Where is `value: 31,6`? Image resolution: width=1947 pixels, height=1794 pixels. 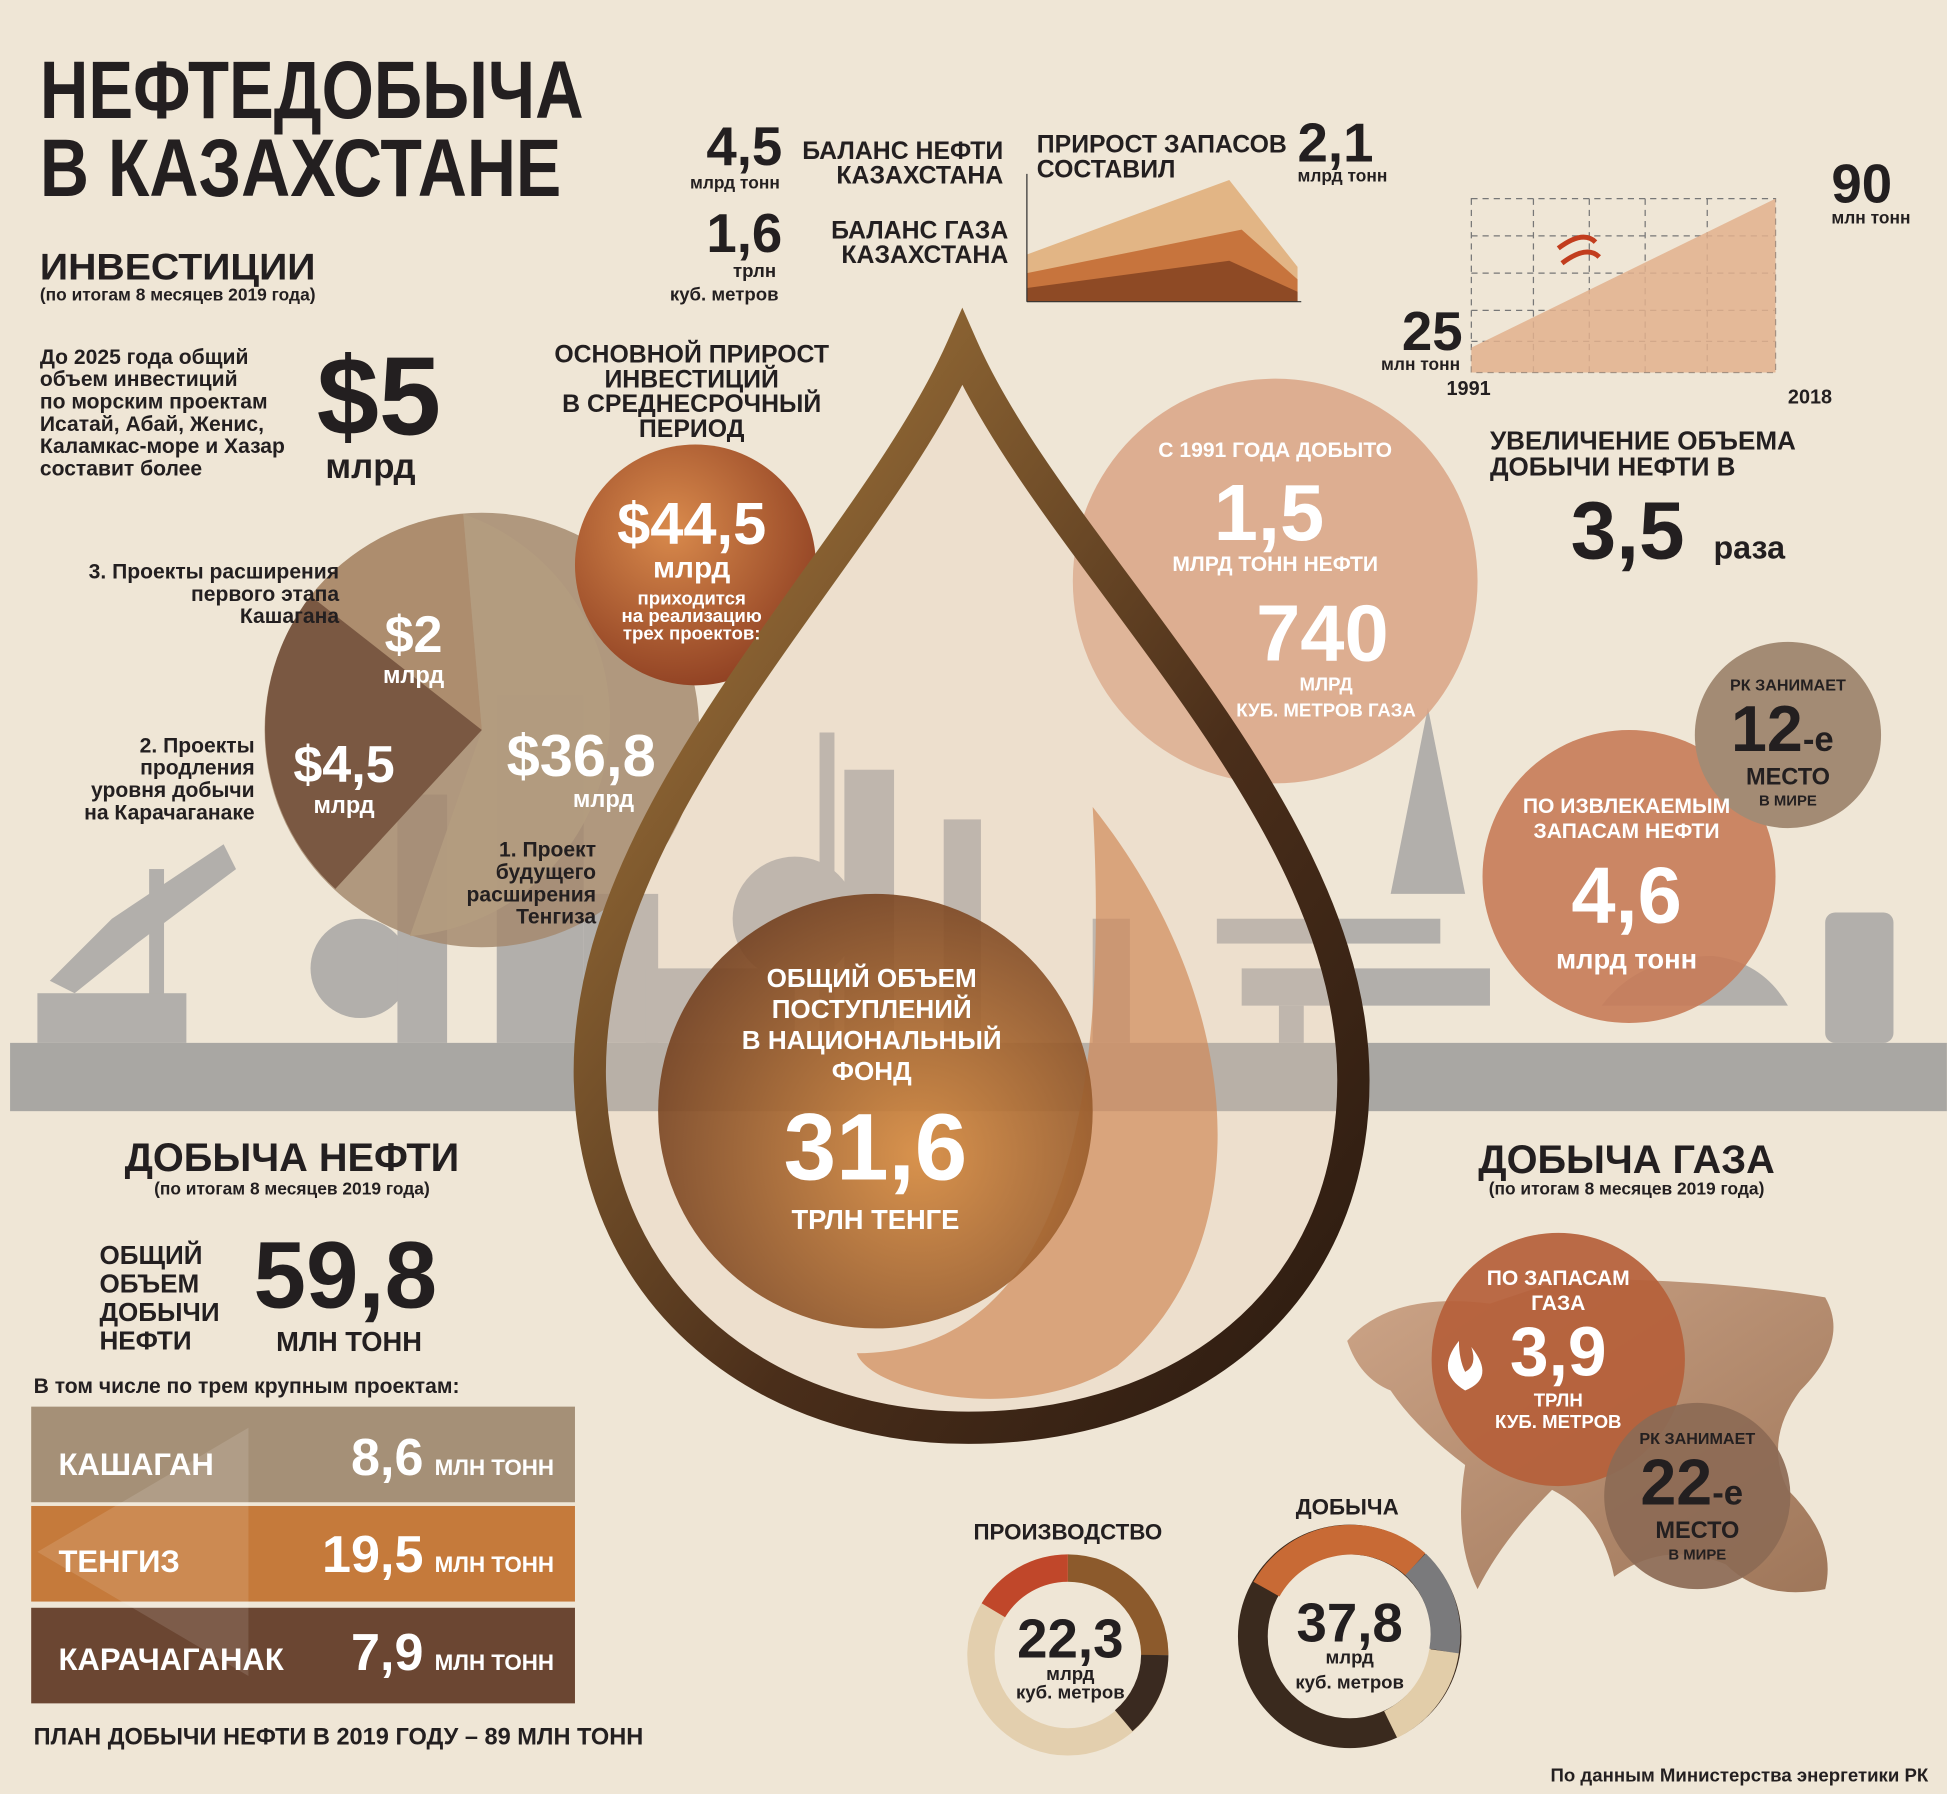 value: 31,6 is located at coordinates (876, 1146).